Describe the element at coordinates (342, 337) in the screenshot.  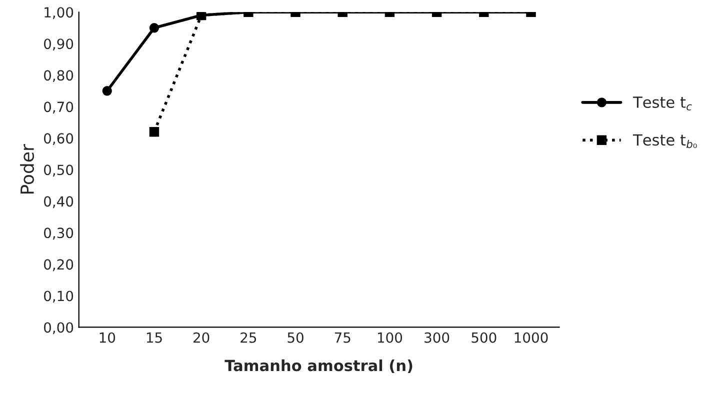
I see `x-tick-label: 75` at that location.